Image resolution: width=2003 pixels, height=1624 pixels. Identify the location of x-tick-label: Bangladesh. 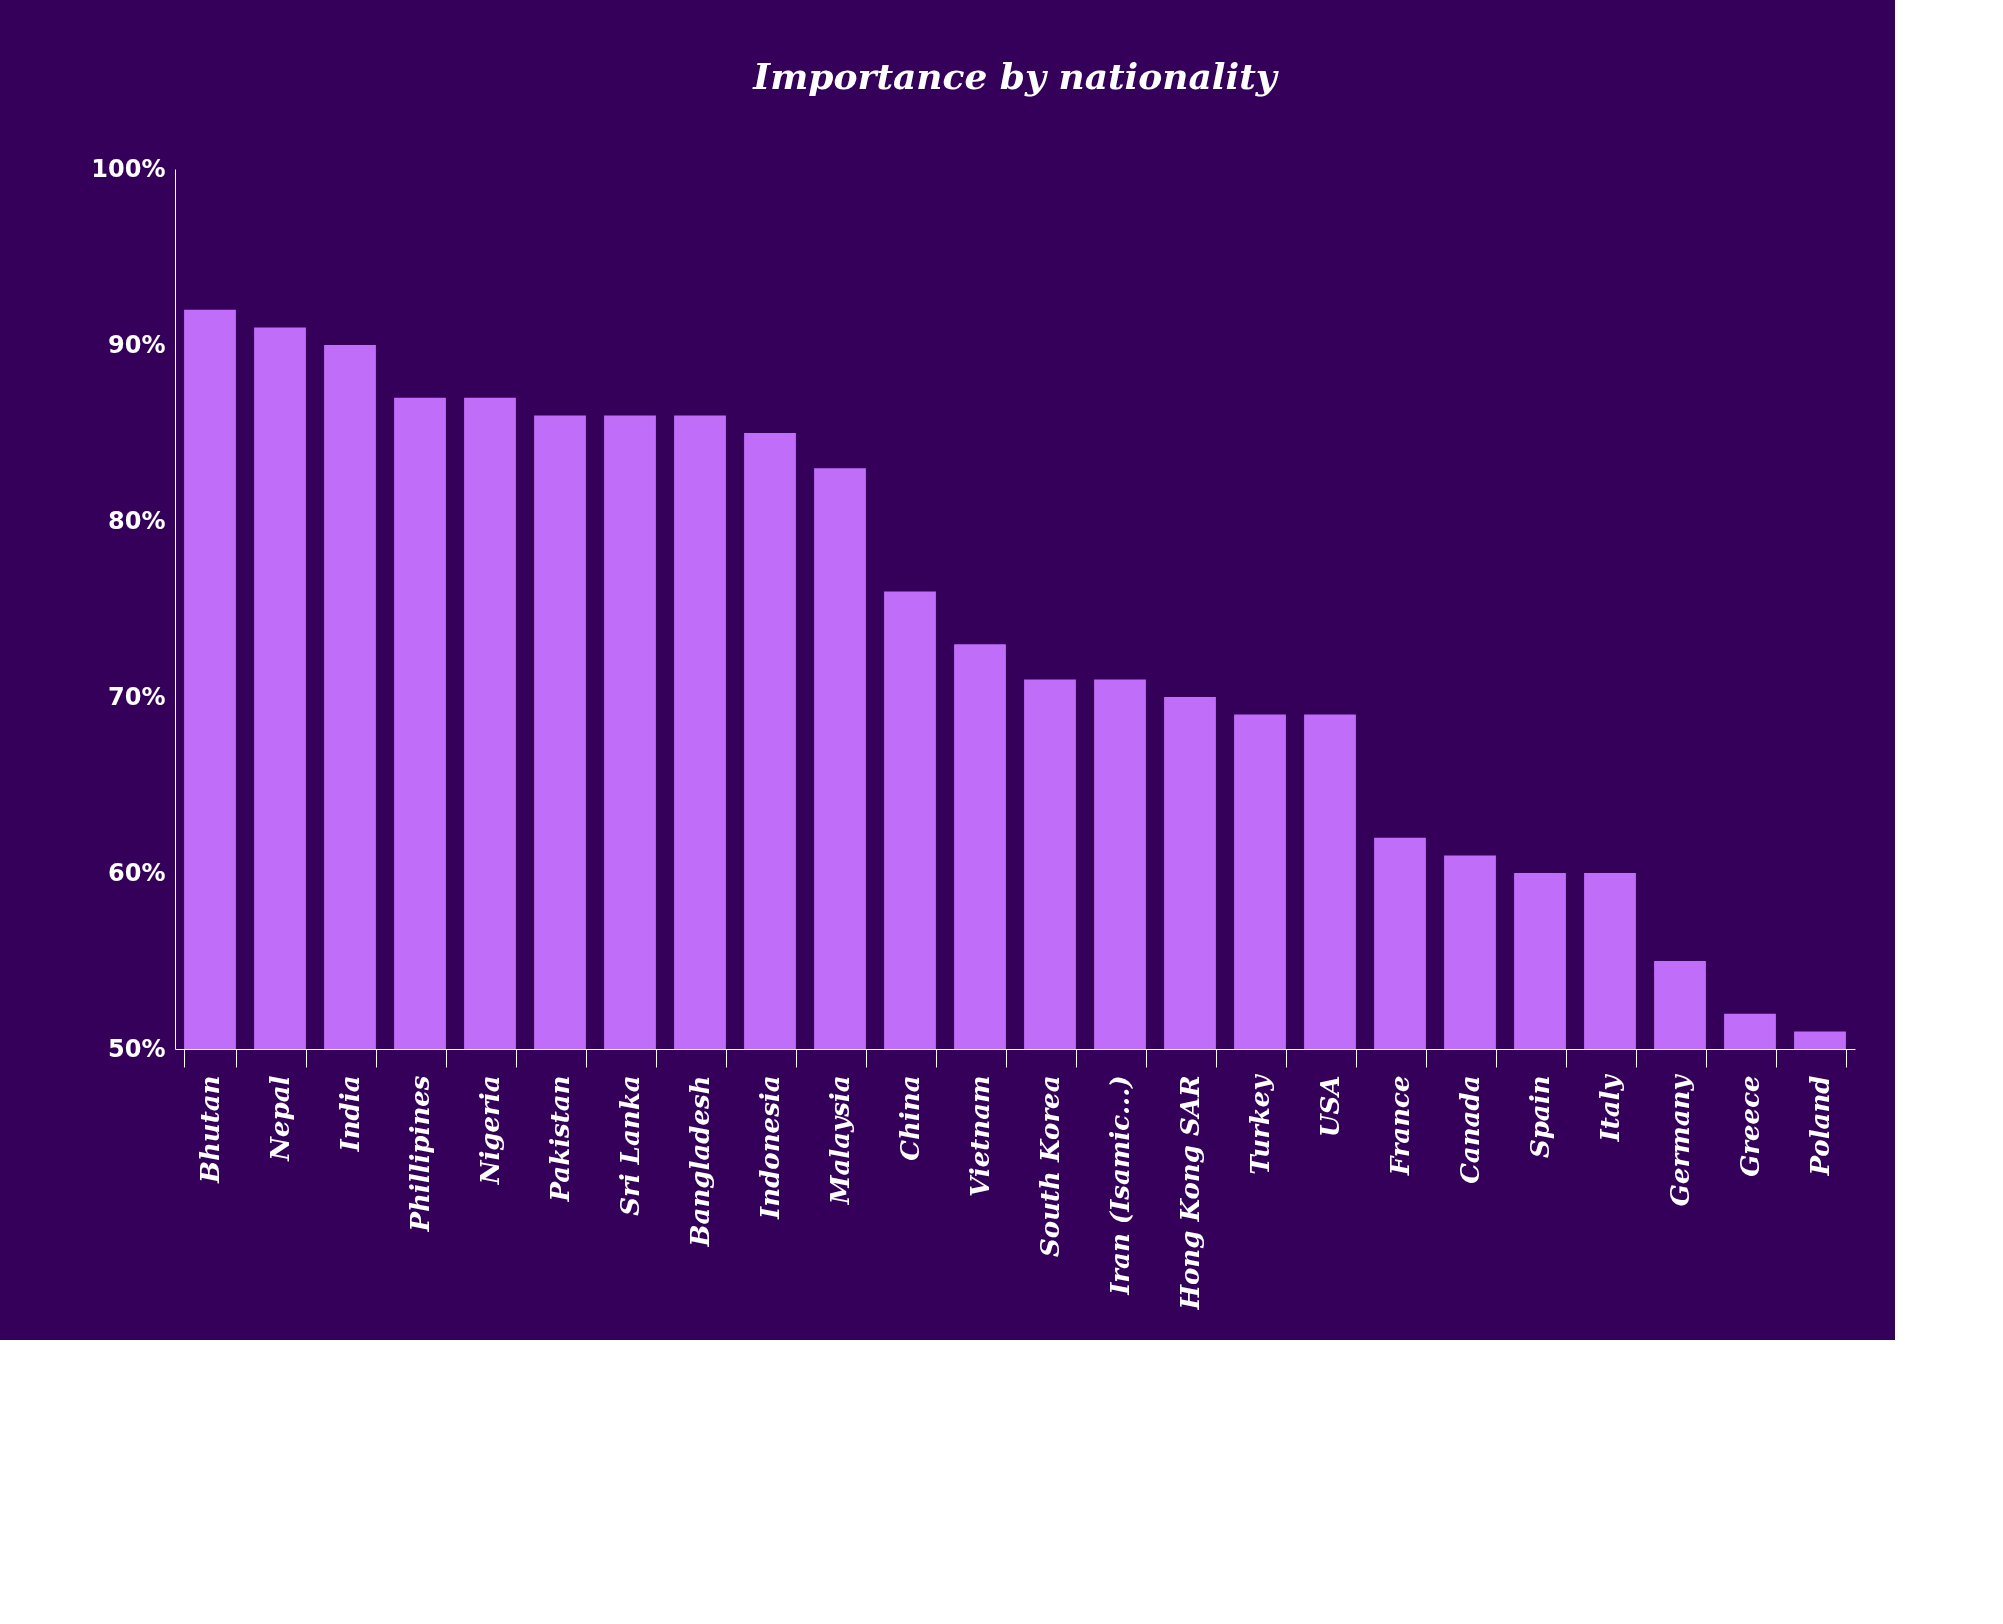
(699, 1161).